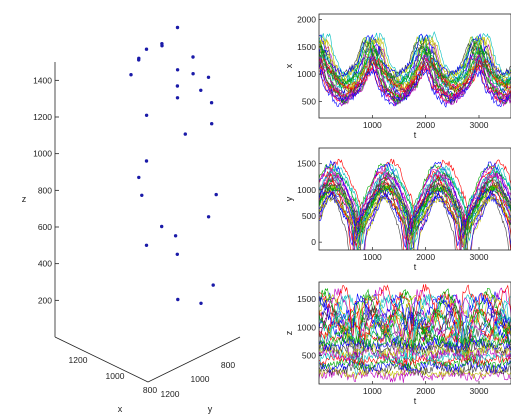 The image size is (511, 414). Describe the element at coordinates (194, 359) in the screenshot. I see `y-axis-line` at that location.